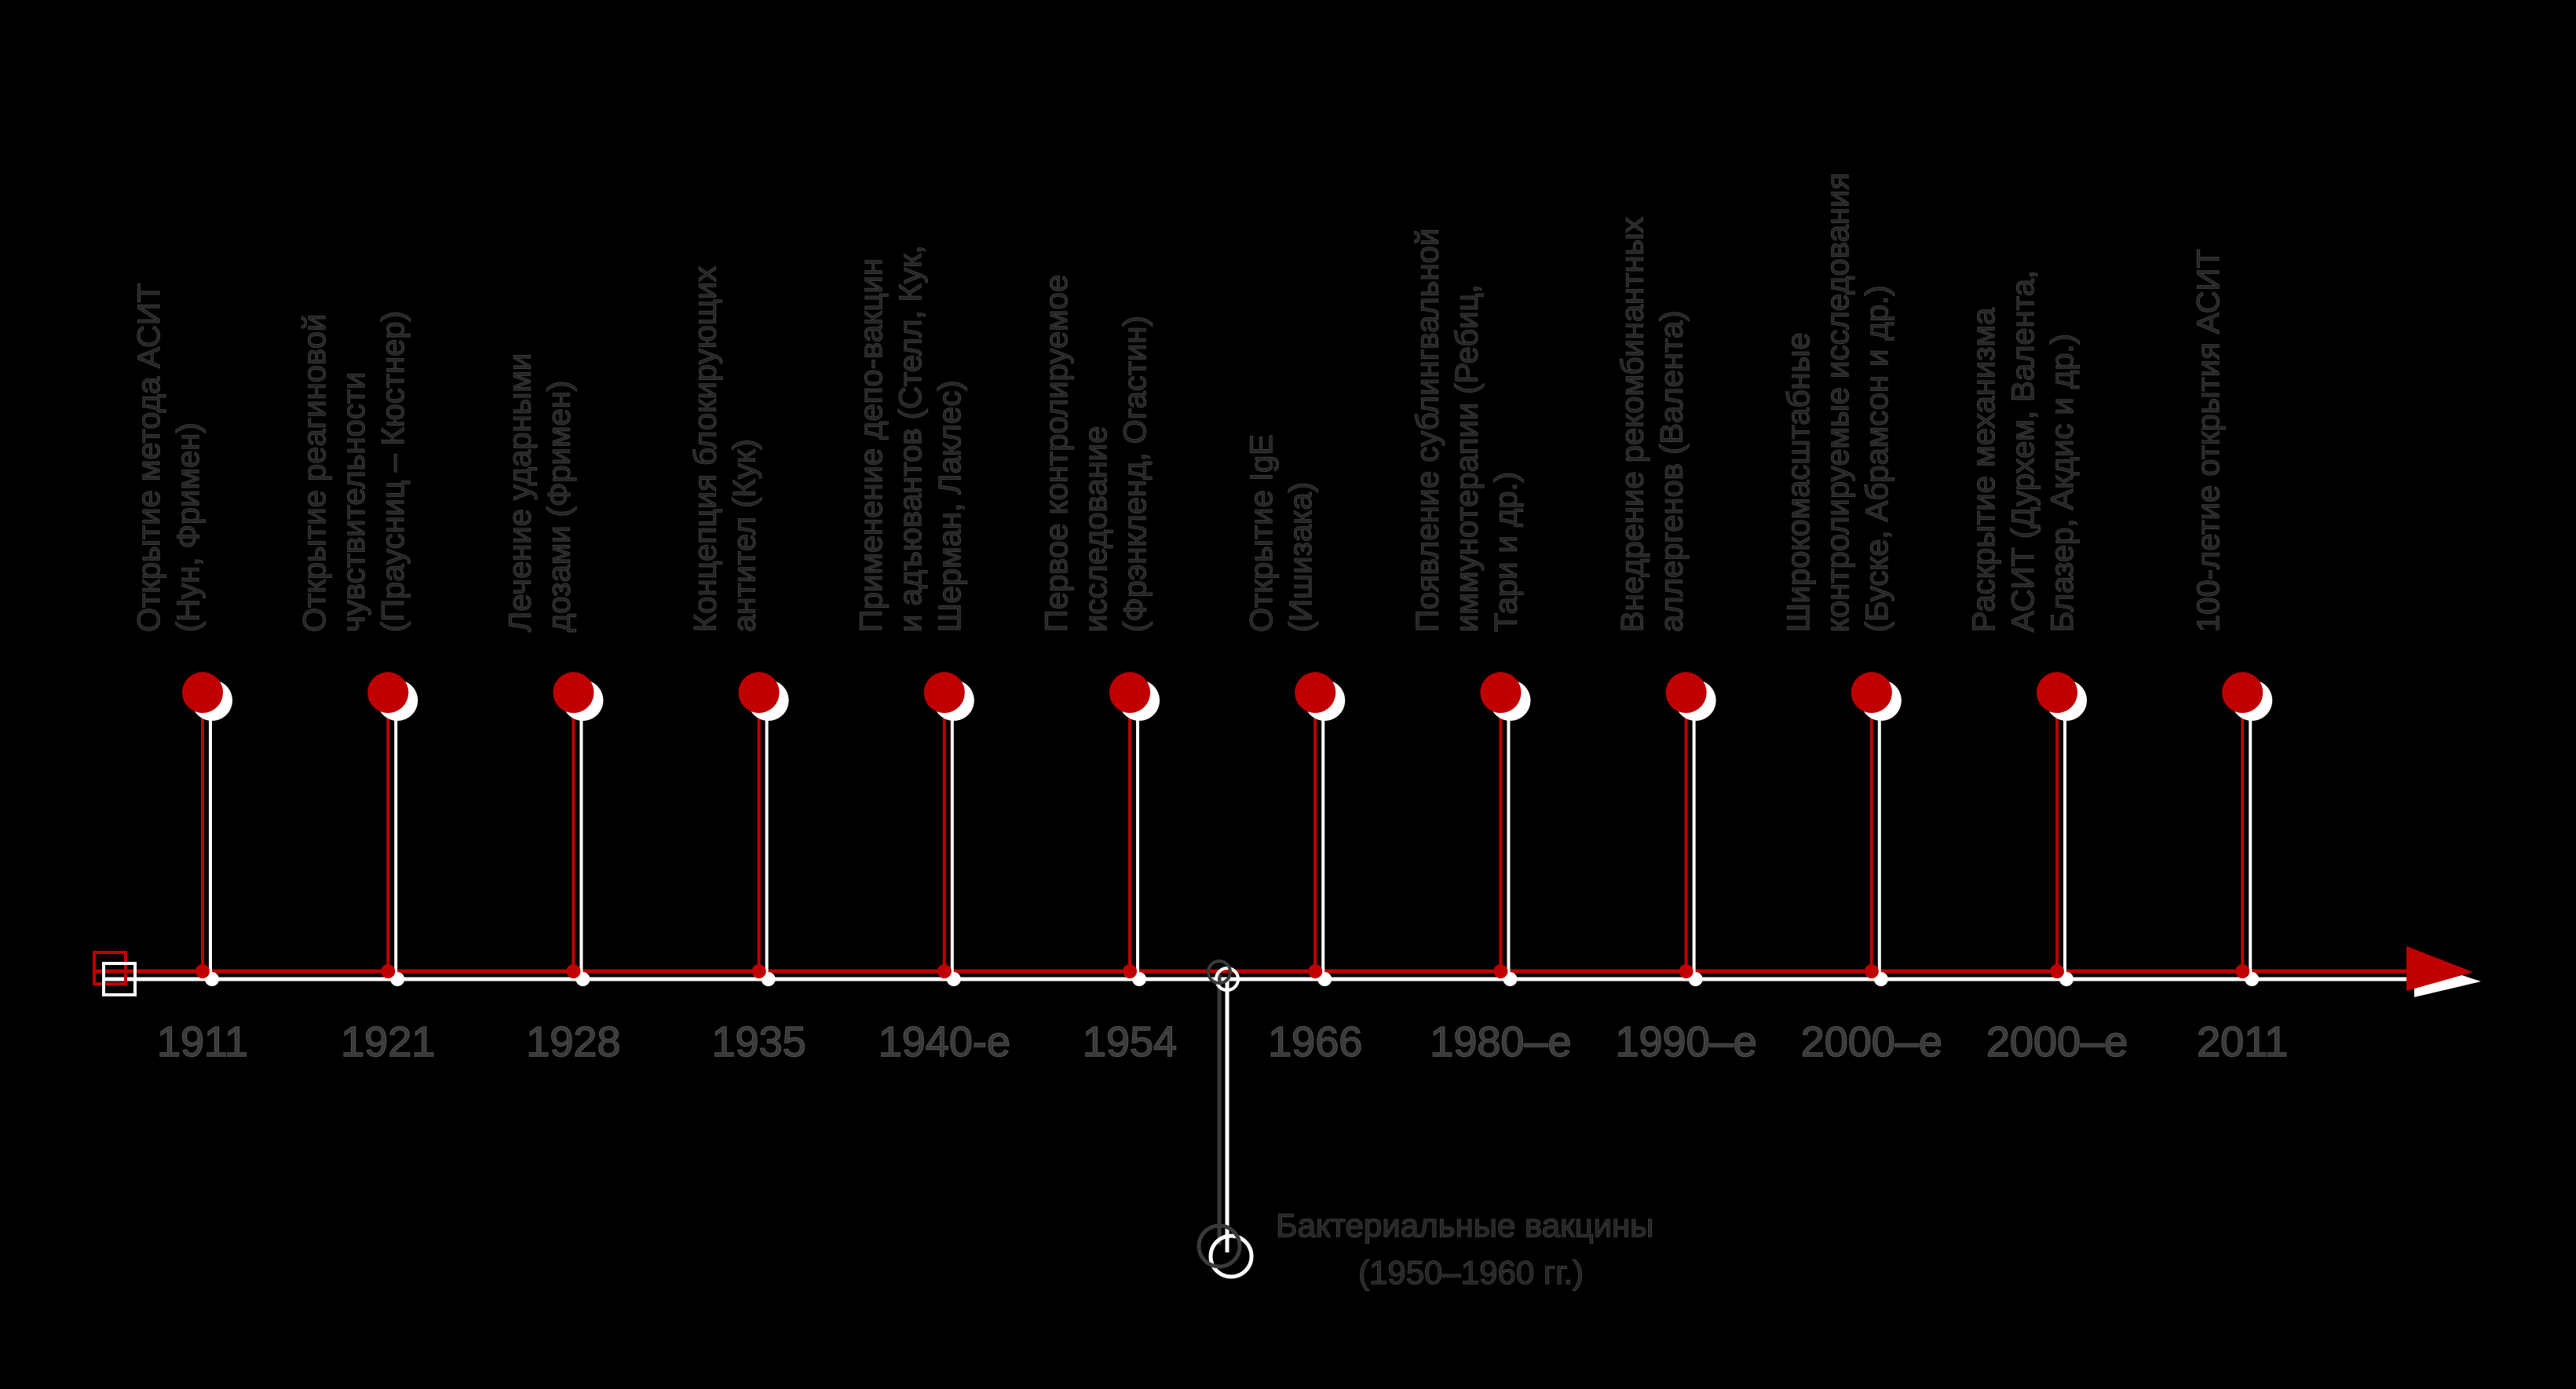  What do you see at coordinates (1301, 557) in the screenshot?
I see `event-description-line: (Ишизака)` at bounding box center [1301, 557].